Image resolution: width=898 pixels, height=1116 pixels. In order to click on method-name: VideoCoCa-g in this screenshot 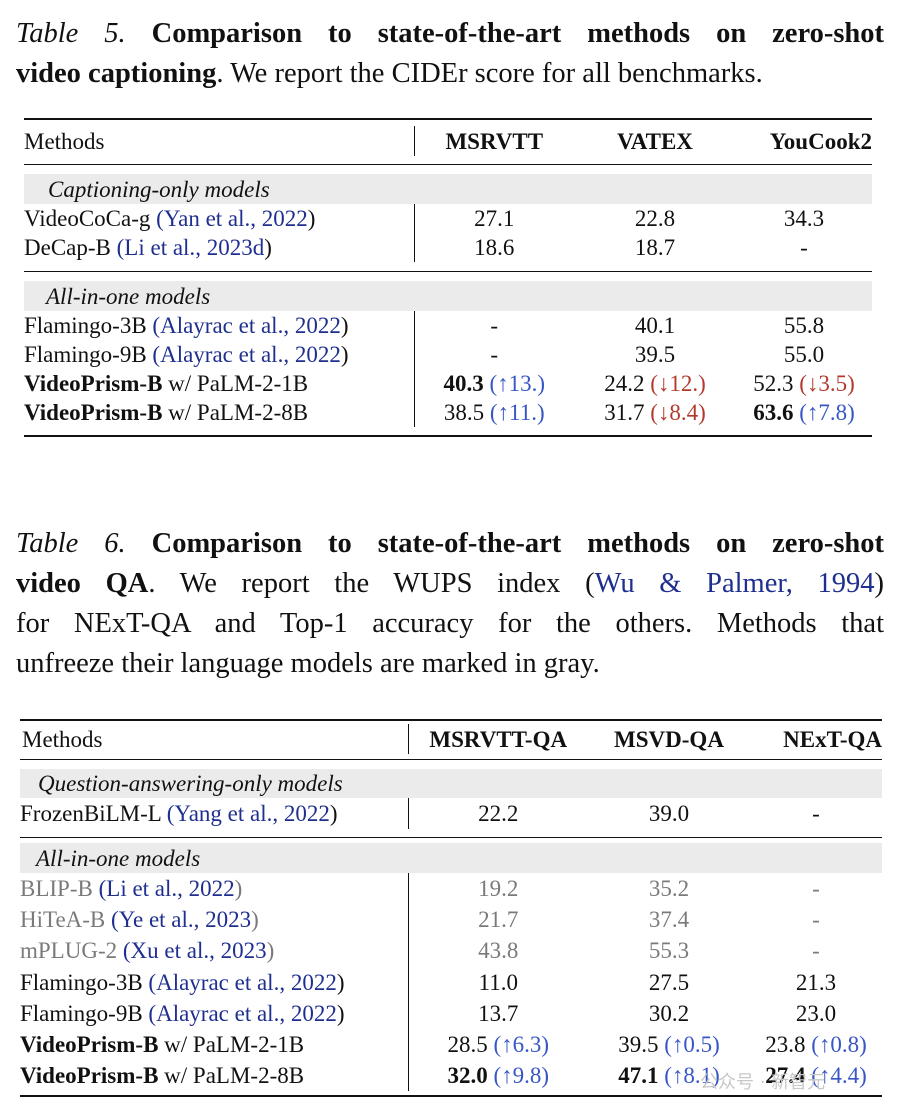, I will do `click(87, 218)`.